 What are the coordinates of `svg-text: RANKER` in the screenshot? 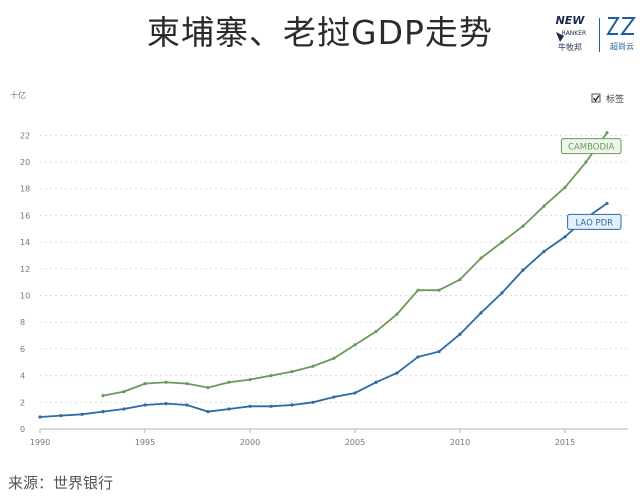 It's located at (574, 33).